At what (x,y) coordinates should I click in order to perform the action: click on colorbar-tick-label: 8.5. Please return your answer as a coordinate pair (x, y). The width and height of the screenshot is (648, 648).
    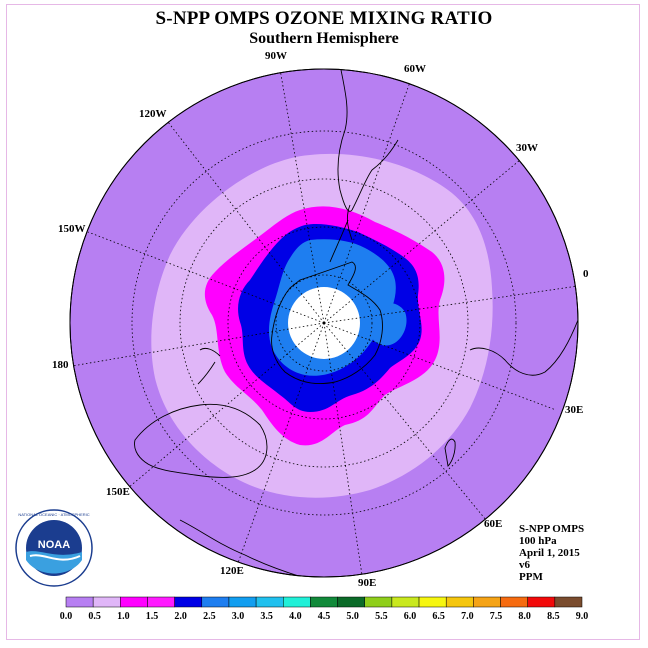
    Looking at the image, I should click on (553, 616).